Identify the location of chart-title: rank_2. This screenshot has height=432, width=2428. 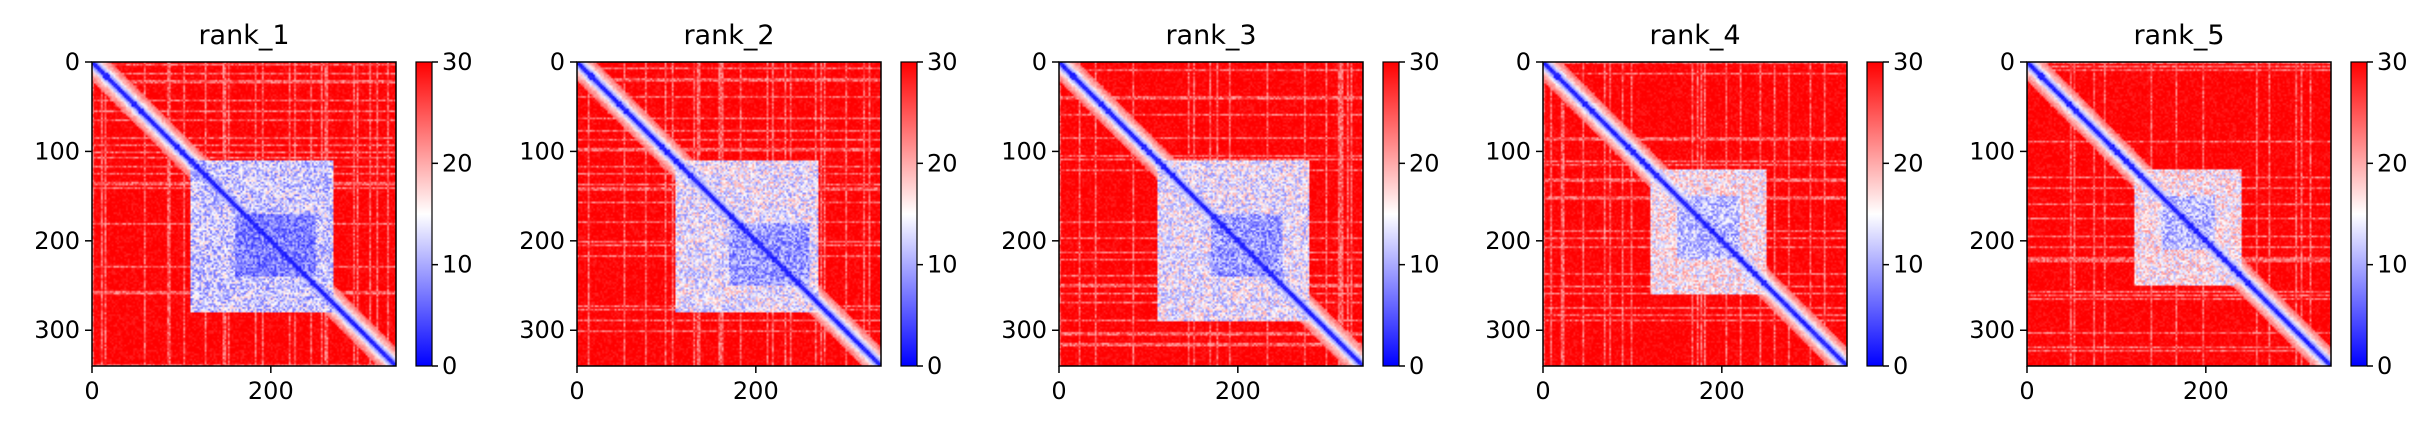
(728, 35).